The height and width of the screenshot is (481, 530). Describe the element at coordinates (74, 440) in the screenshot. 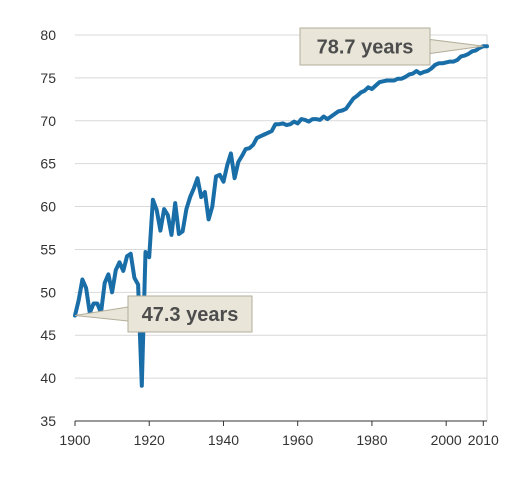

I see `x-tick-label: 1900` at that location.